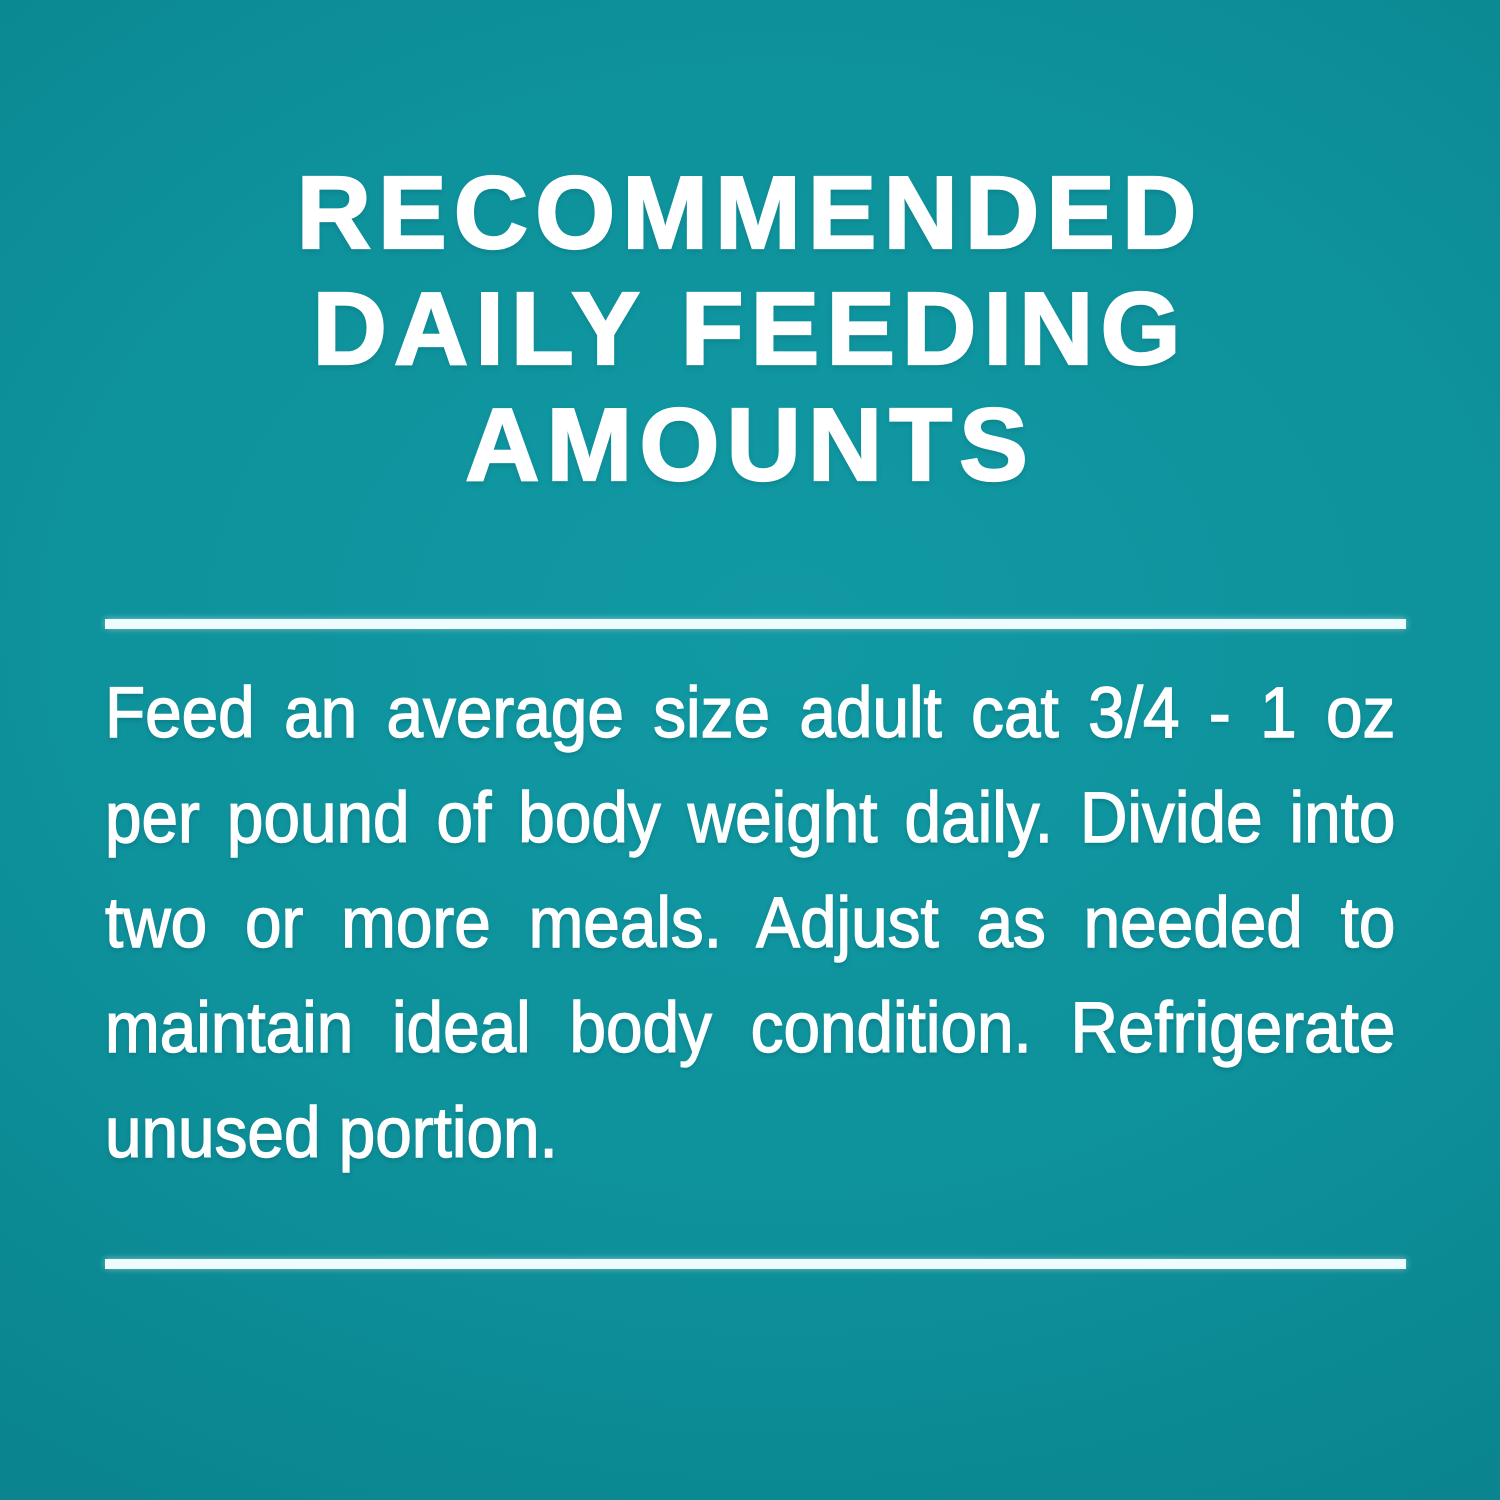 This screenshot has width=1500, height=1500. I want to click on title-line-1: RECOMMENDED, so click(750, 212).